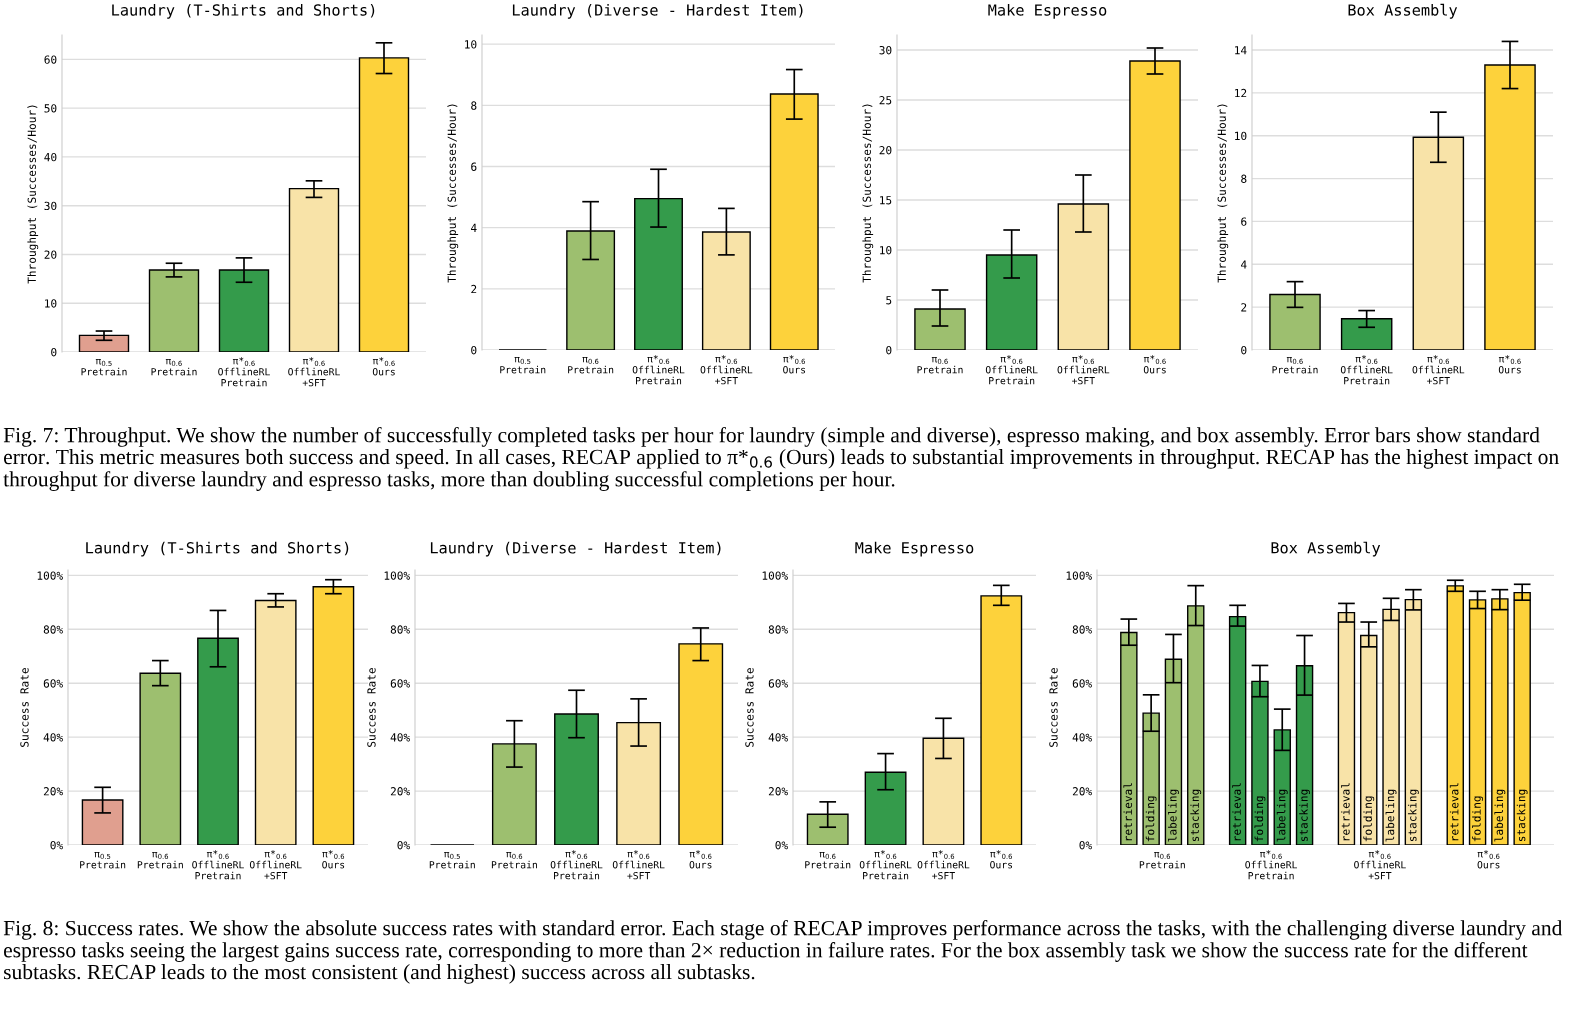  Describe the element at coordinates (575, 549) in the screenshot. I see `chart-title: Laundry (Diverse - Hardest Item)` at that location.